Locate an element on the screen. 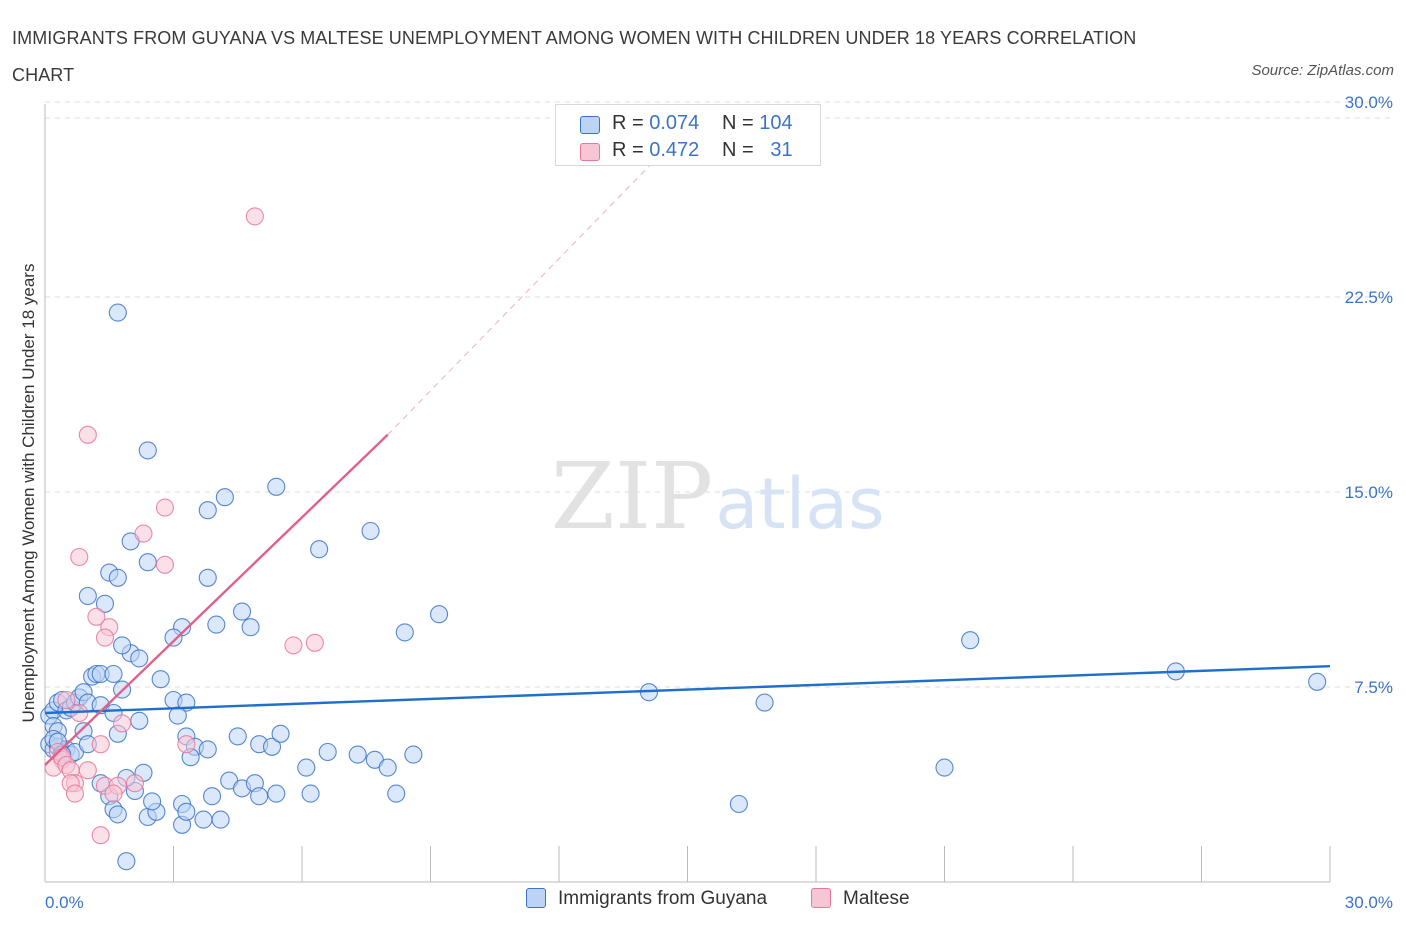 This screenshot has height=930, width=1406. legend-item-guyana: Immigrants from Guyana is located at coordinates (646, 899).